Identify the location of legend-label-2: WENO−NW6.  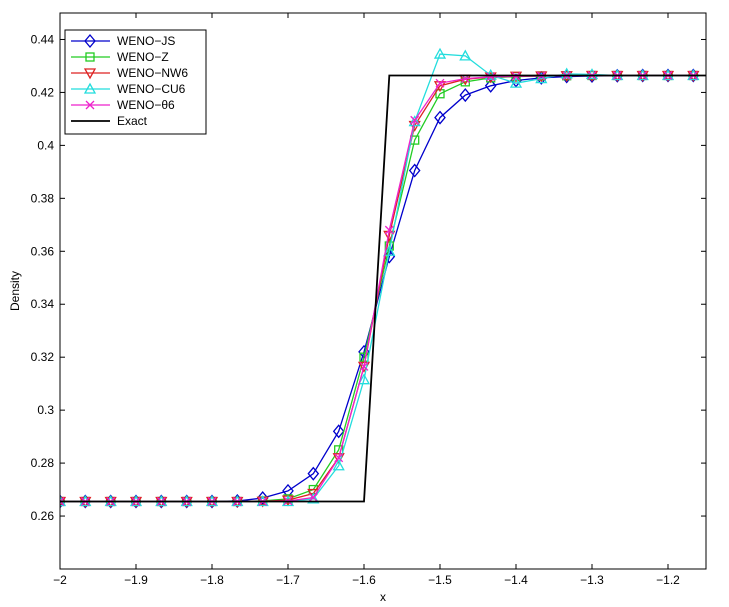
(152, 73).